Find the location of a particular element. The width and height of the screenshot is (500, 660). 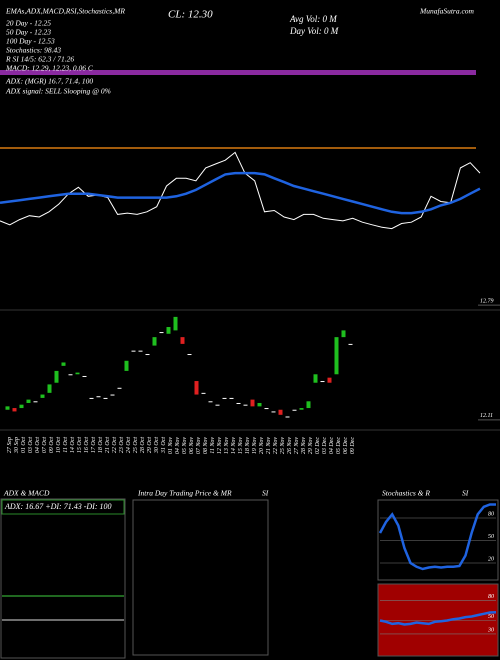

x-tick-label: 11 Oct is located at coordinates (66, 445).